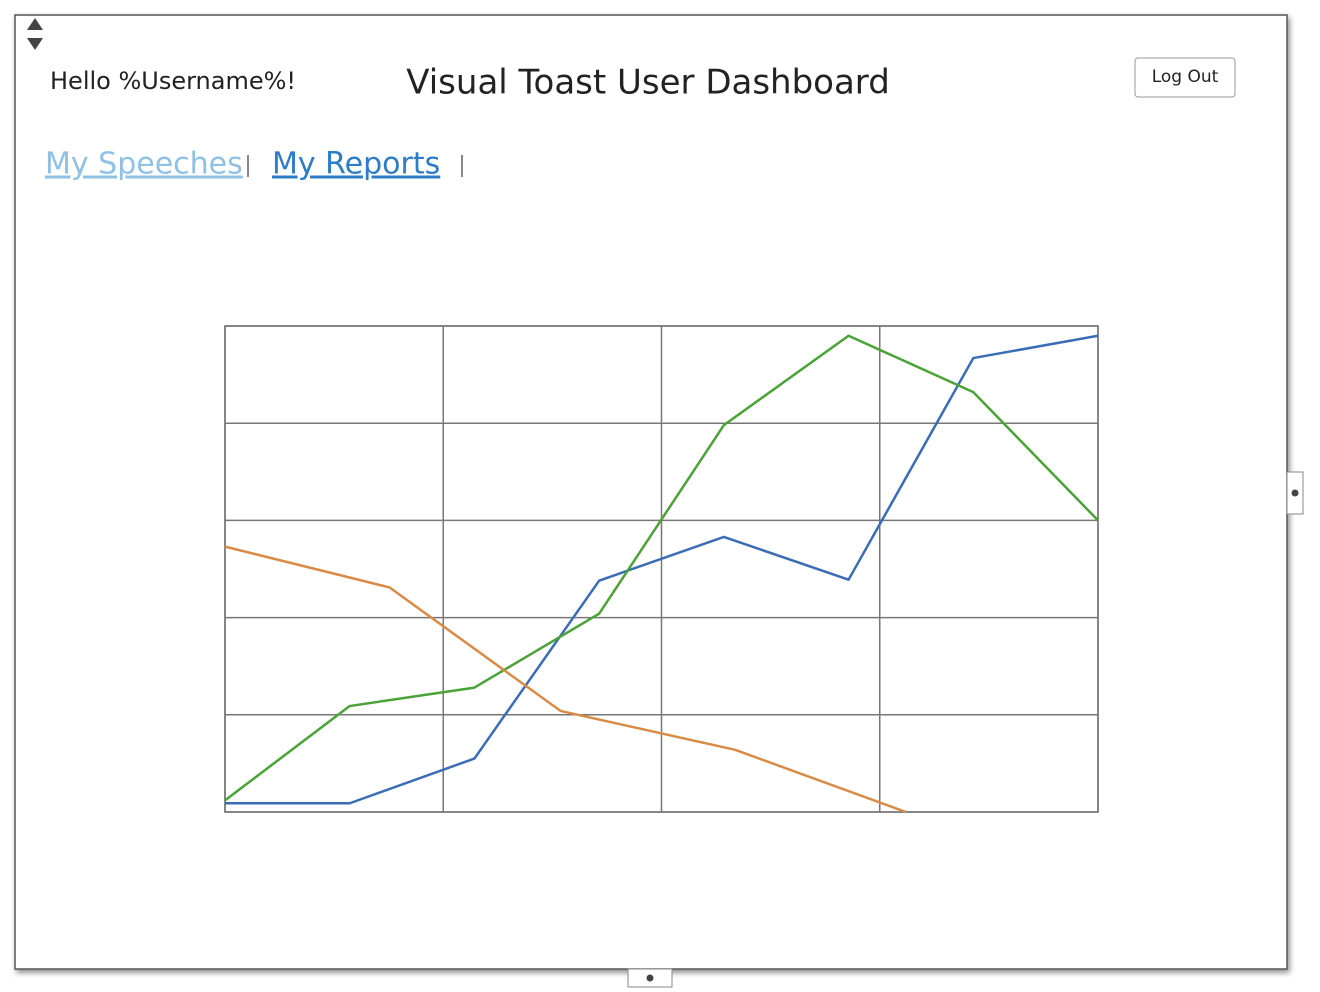 Image resolution: width=1320 pixels, height=992 pixels. Describe the element at coordinates (648, 83) in the screenshot. I see `page-title: Visual Toast User Dashboard` at that location.